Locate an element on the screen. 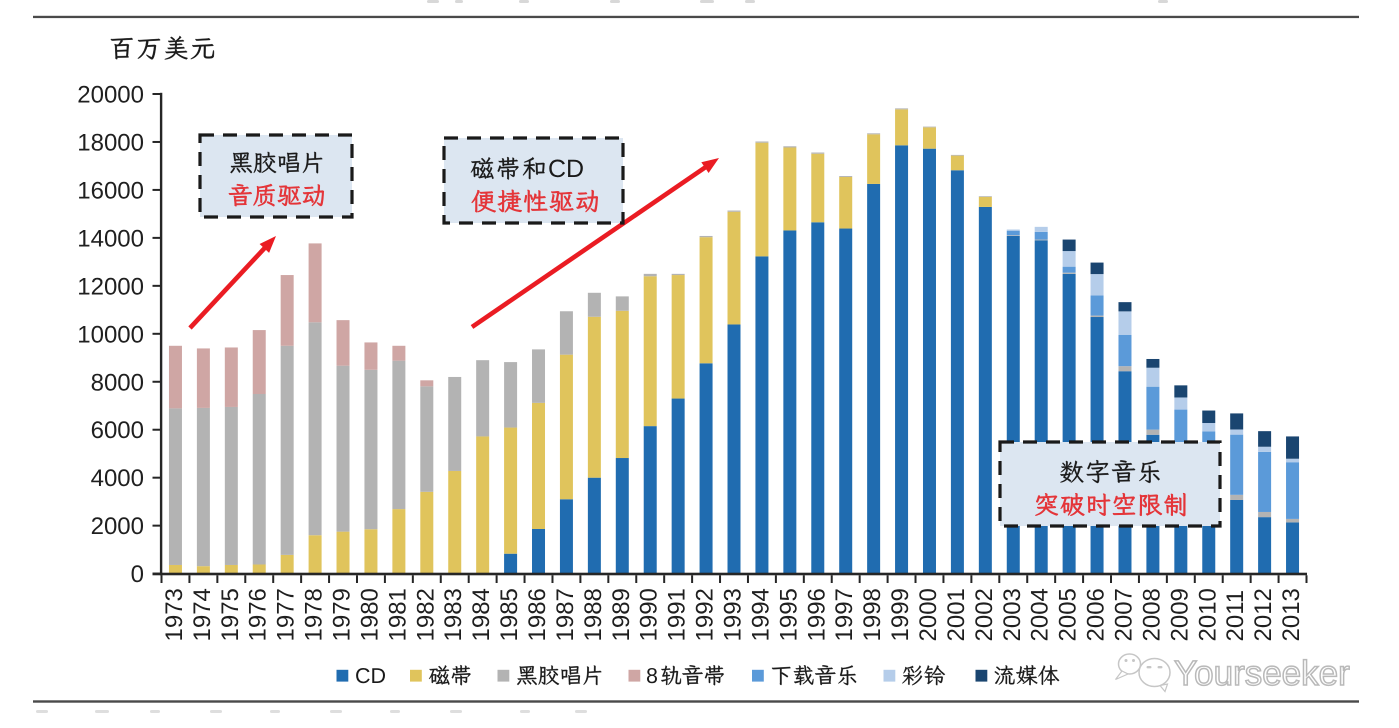 This screenshot has height=728, width=1399. svg-text: 1978 is located at coordinates (314, 614).